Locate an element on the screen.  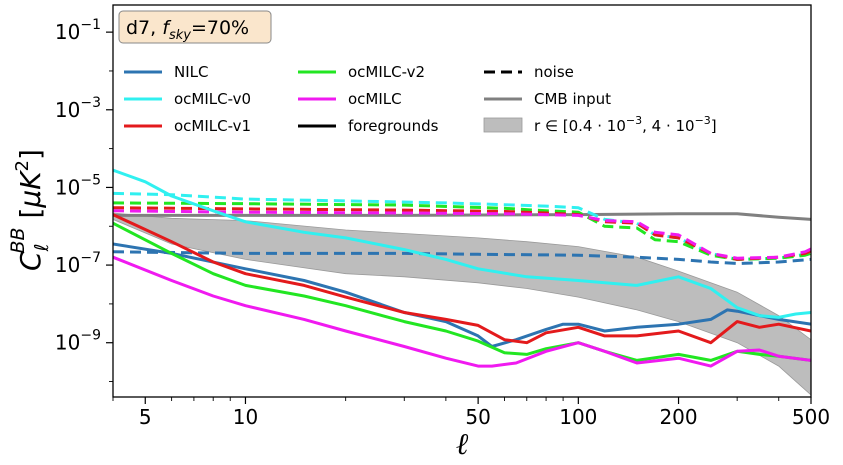
y-tick-label: 10⁻⁷ is located at coordinates (78, 263).